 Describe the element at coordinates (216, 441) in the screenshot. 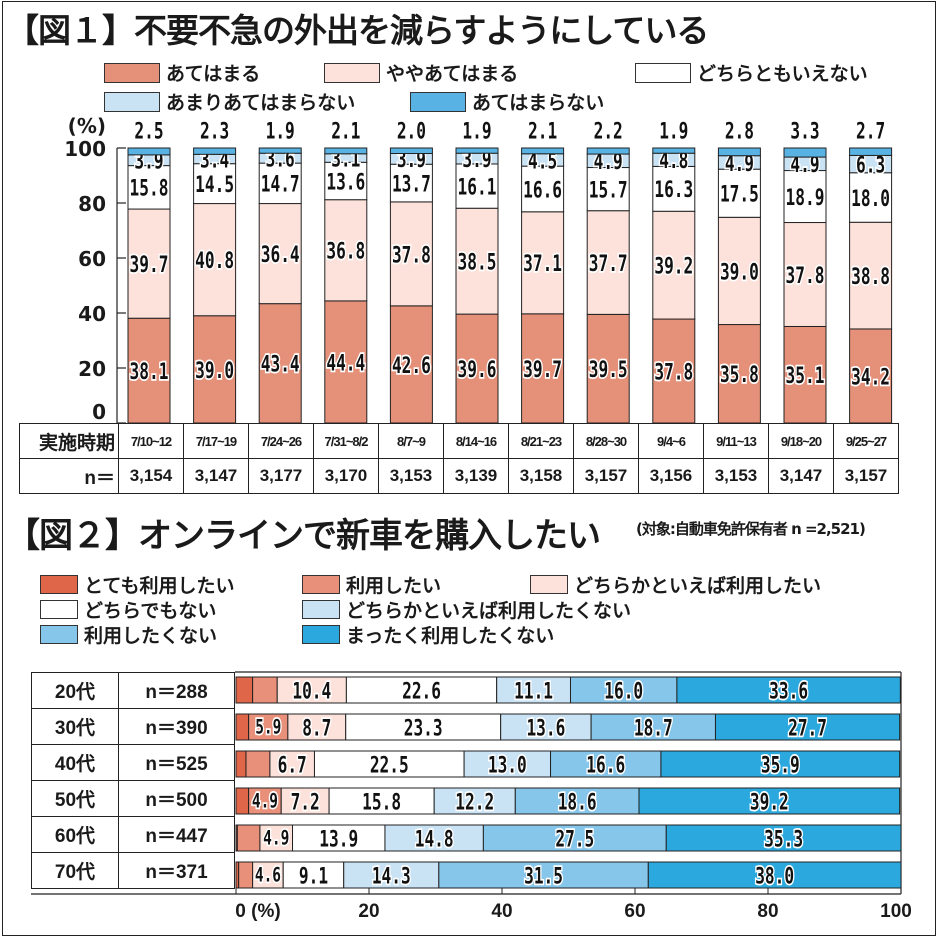

I see `period-cell: 7/17~19` at that location.